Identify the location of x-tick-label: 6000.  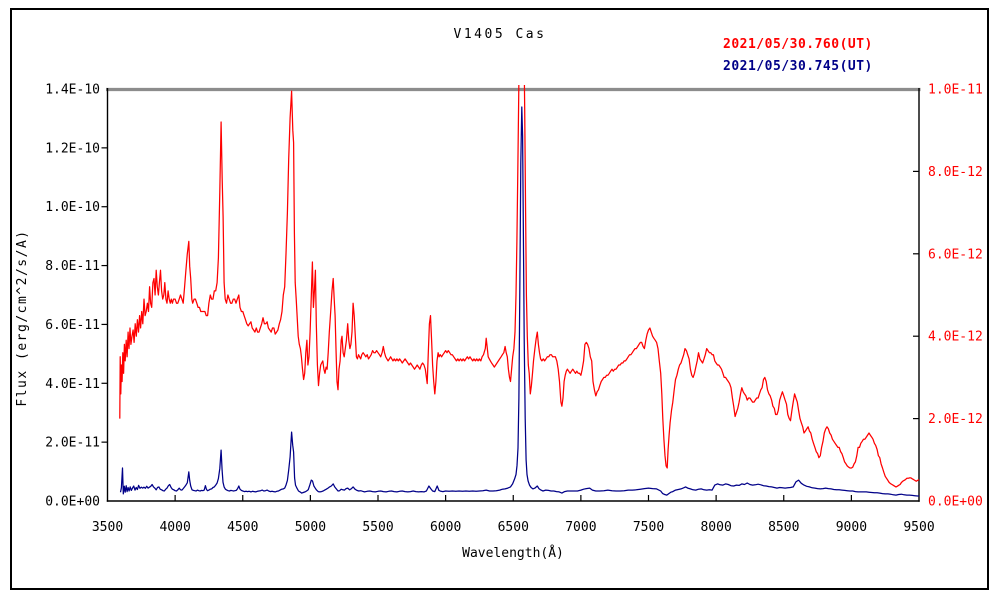
(445, 527).